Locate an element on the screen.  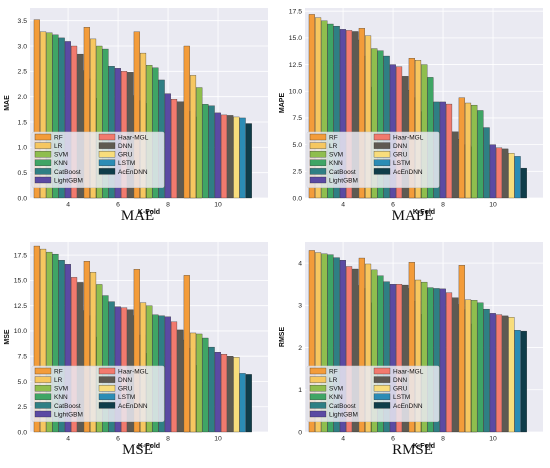
y-axis-label: MAPE is located at coordinates (282, 103).